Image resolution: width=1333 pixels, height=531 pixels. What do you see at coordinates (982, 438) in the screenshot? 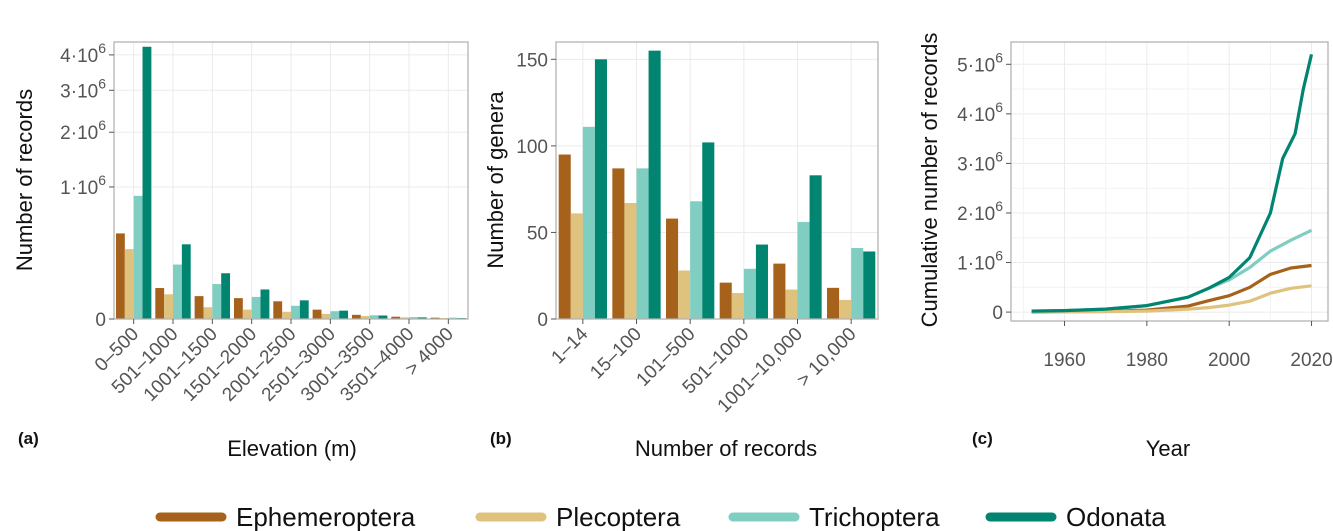
I see `panel-label: (c)` at bounding box center [982, 438].